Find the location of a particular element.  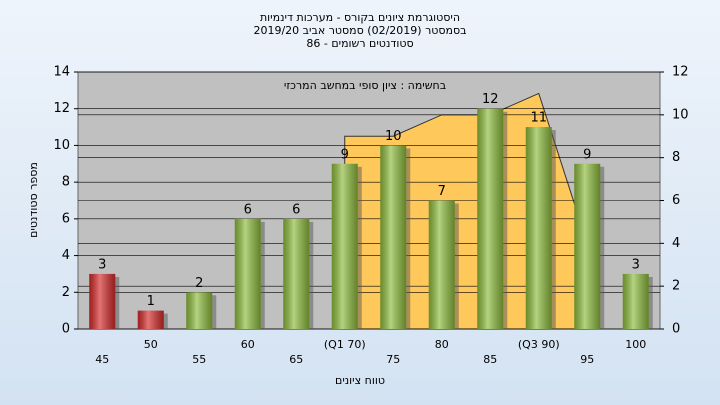

value-label: 2 is located at coordinates (199, 283).